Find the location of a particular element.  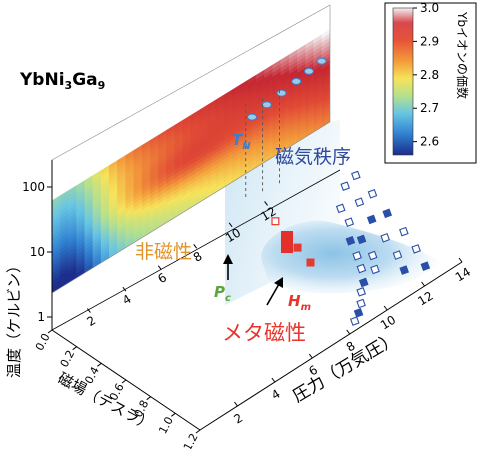

nonmagnetic-label: 非磁性 is located at coordinates (163, 252).